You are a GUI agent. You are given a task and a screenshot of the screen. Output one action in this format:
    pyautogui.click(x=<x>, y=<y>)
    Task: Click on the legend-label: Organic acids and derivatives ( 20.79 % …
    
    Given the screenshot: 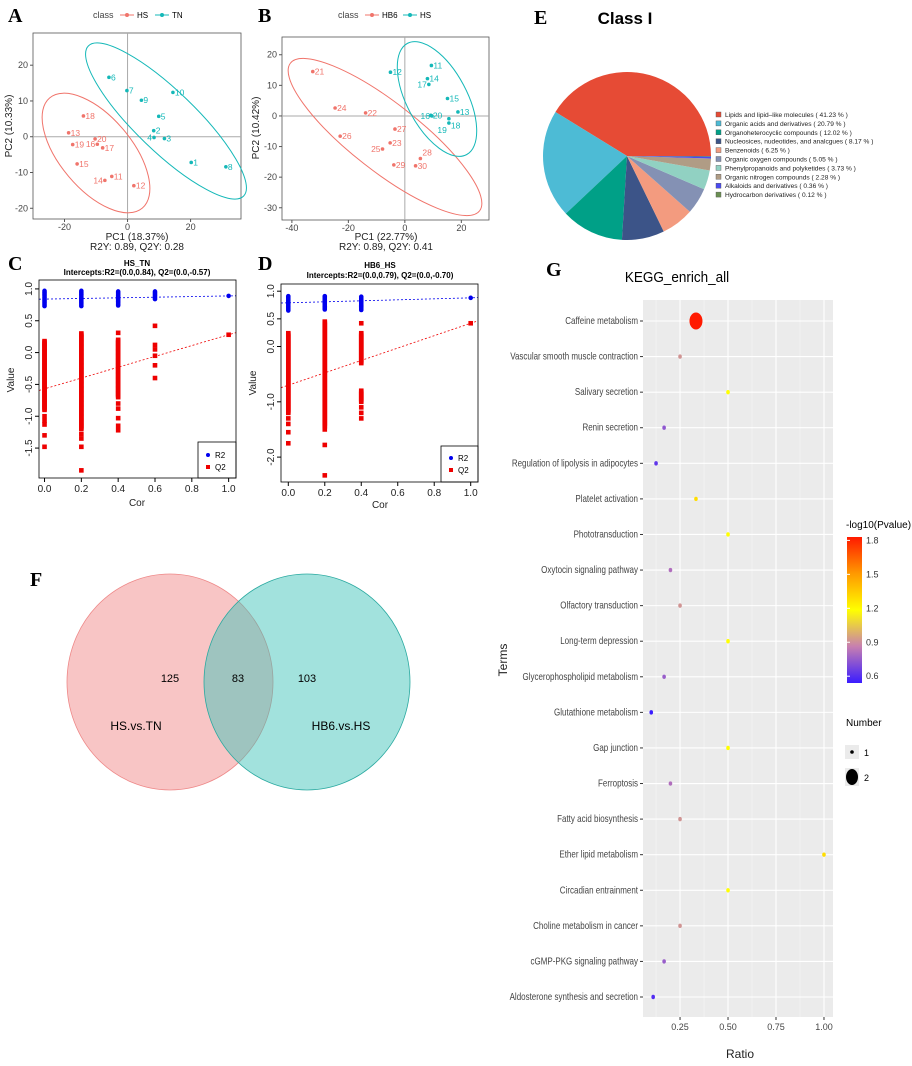 What is the action you would take?
    pyautogui.click(x=785, y=124)
    